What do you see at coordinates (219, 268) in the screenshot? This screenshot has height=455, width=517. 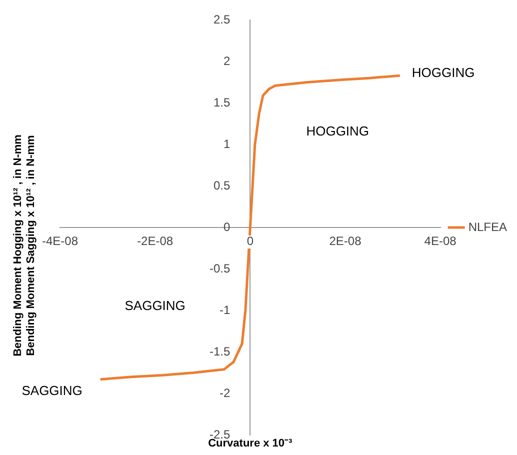 I see `y-tick-label: -0.5` at bounding box center [219, 268].